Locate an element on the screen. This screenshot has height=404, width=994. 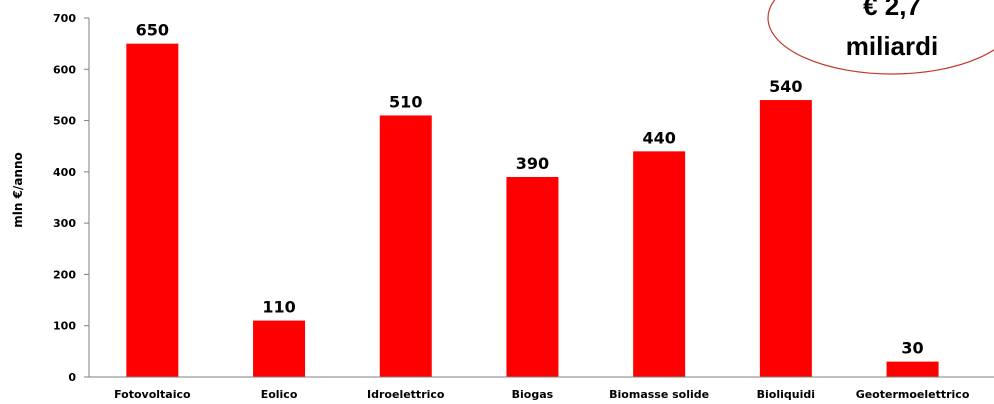
callout-line-2: miliardi is located at coordinates (892, 46).